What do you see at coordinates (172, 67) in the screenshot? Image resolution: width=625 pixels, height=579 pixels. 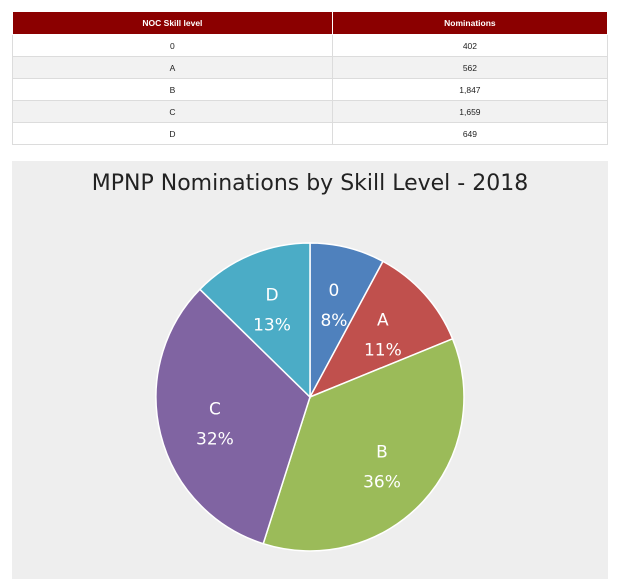 I see `table-cell-skill-level: A` at bounding box center [172, 67].